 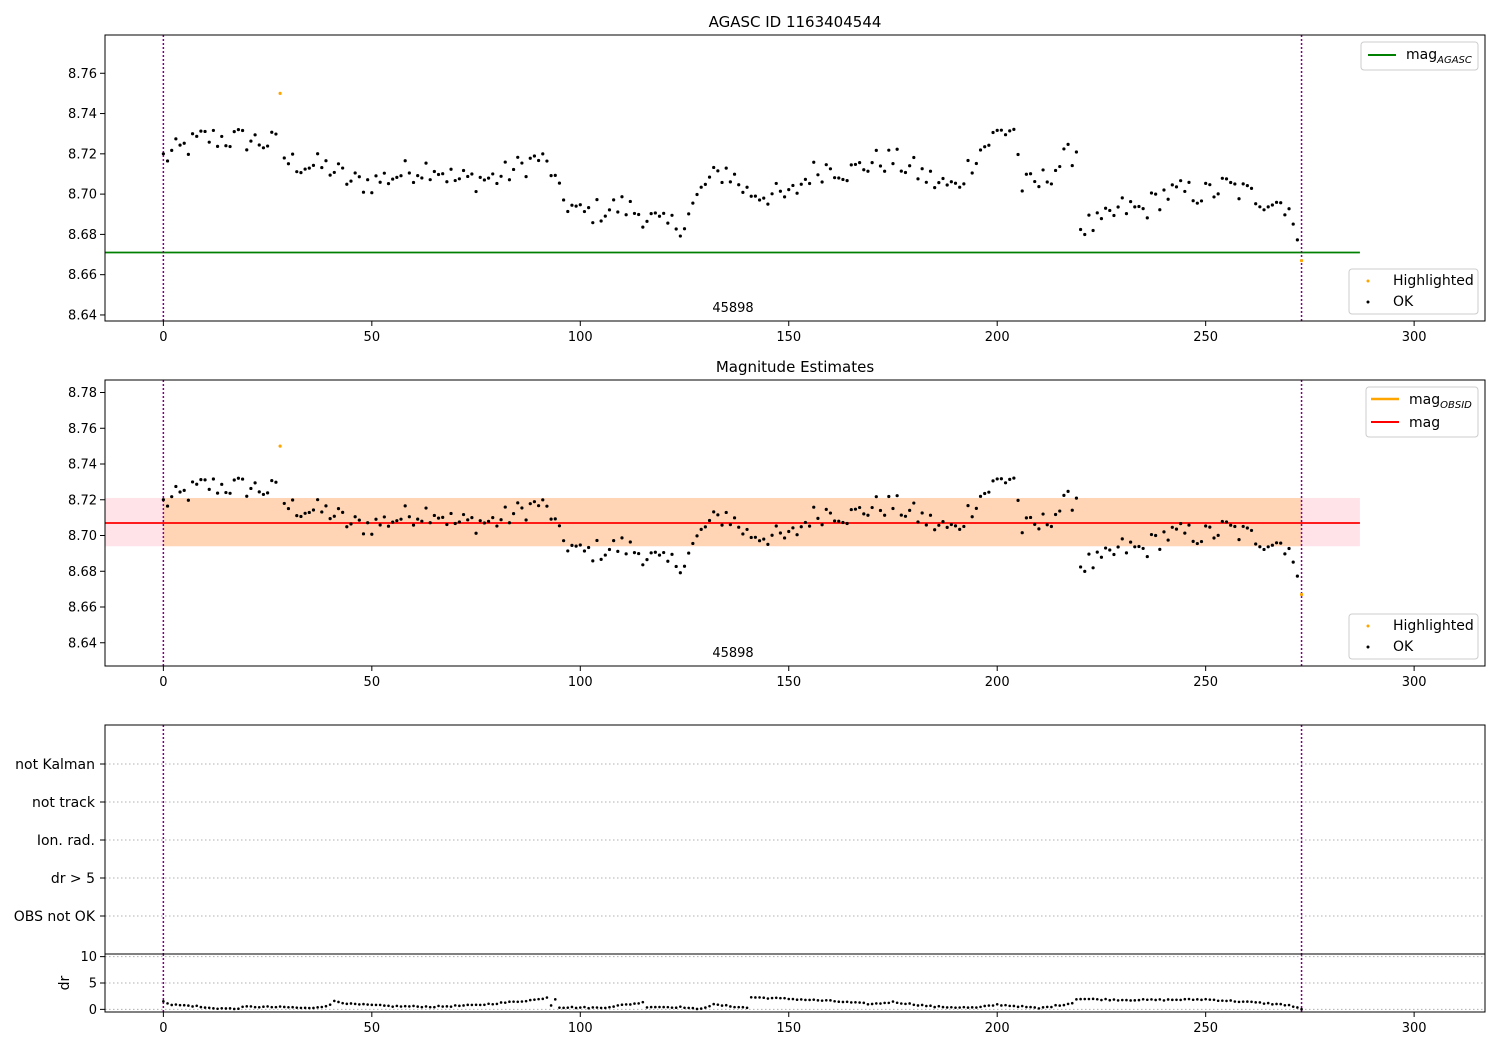 What do you see at coordinates (788, 1028) in the screenshot?
I see `dr-xtick-label: 150` at bounding box center [788, 1028].